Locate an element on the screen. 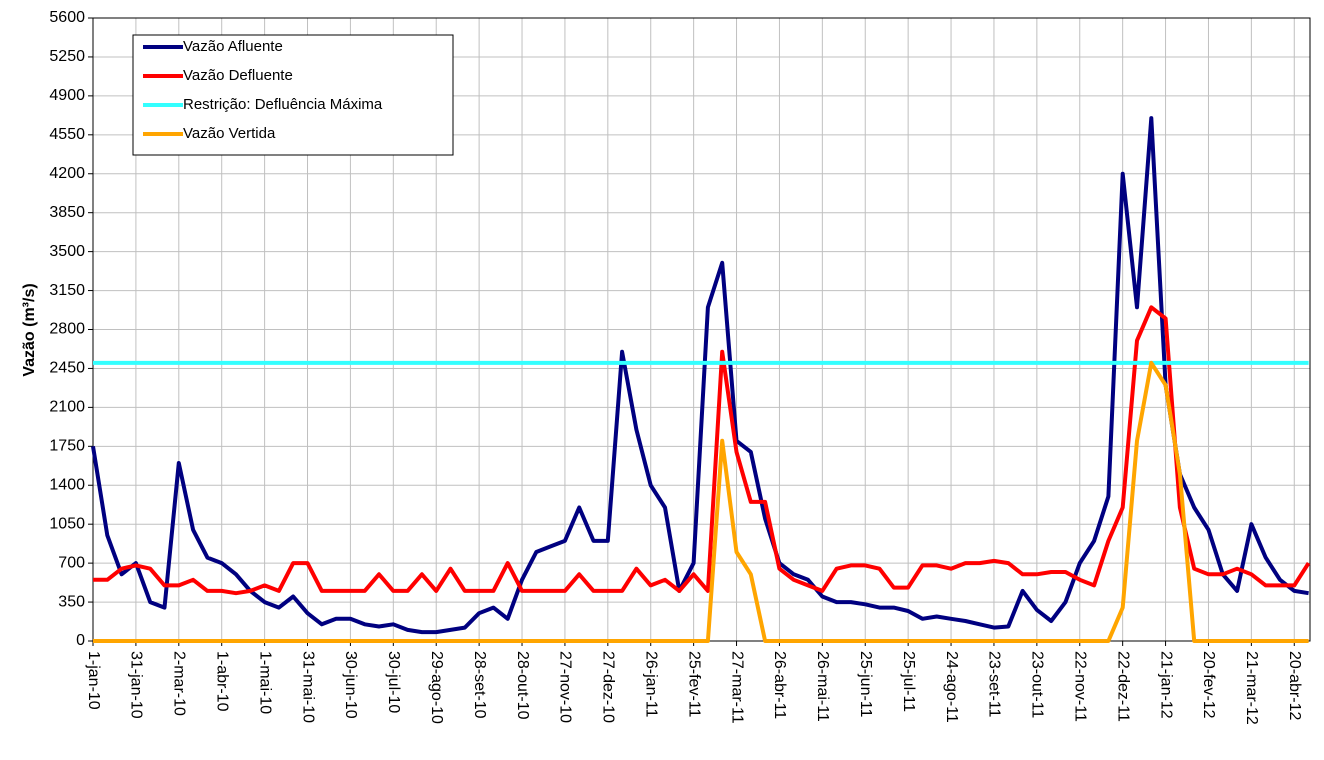 The height and width of the screenshot is (760, 1324). legend-label: Restrição: Defluência Máxima is located at coordinates (283, 104).